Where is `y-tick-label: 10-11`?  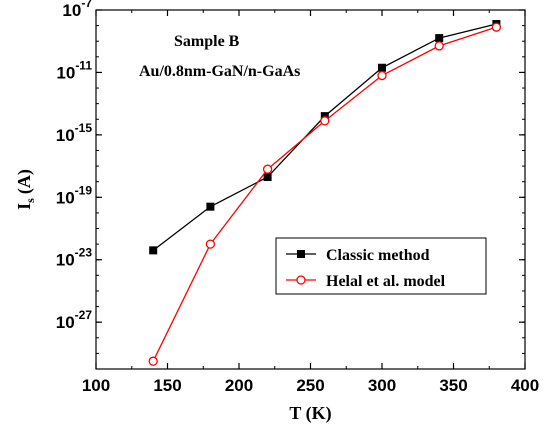 y-tick-label: 10-11 is located at coordinates (74, 70).